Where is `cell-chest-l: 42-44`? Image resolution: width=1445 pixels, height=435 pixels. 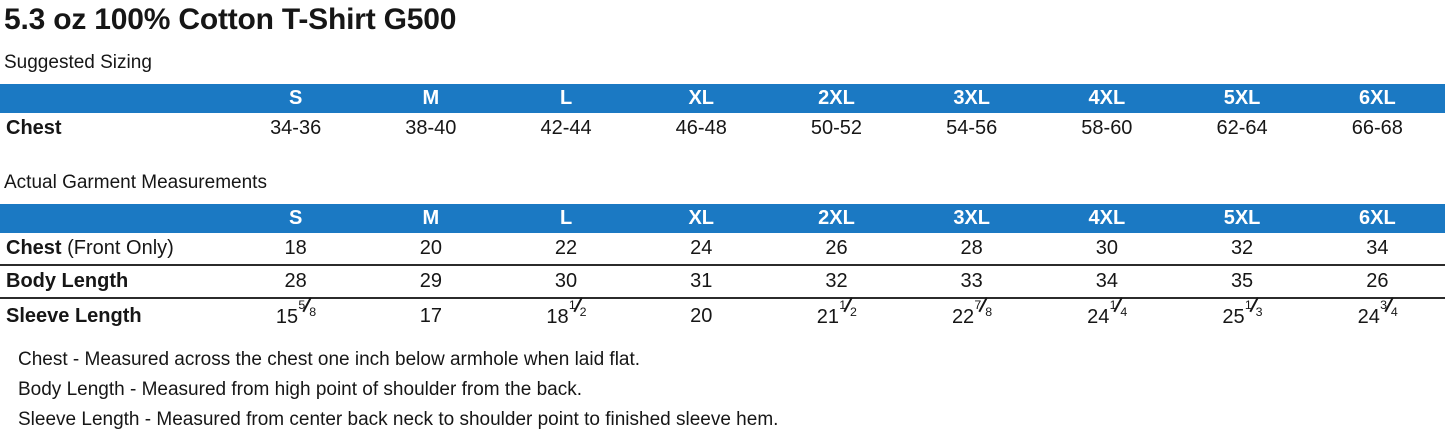 cell-chest-l: 42-44 is located at coordinates (566, 128).